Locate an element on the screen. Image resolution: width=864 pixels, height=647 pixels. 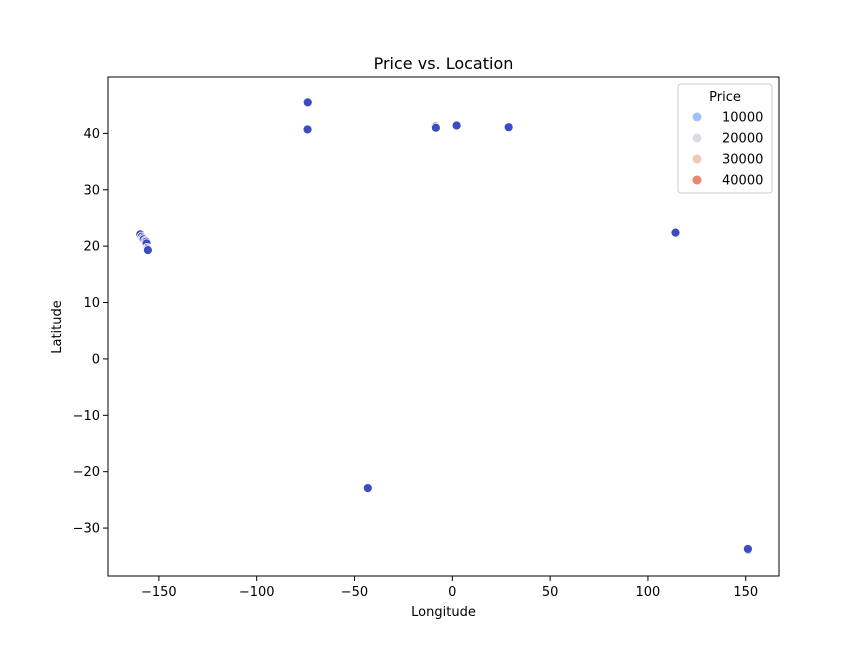
y-tick-label: −20 is located at coordinates (86, 472).